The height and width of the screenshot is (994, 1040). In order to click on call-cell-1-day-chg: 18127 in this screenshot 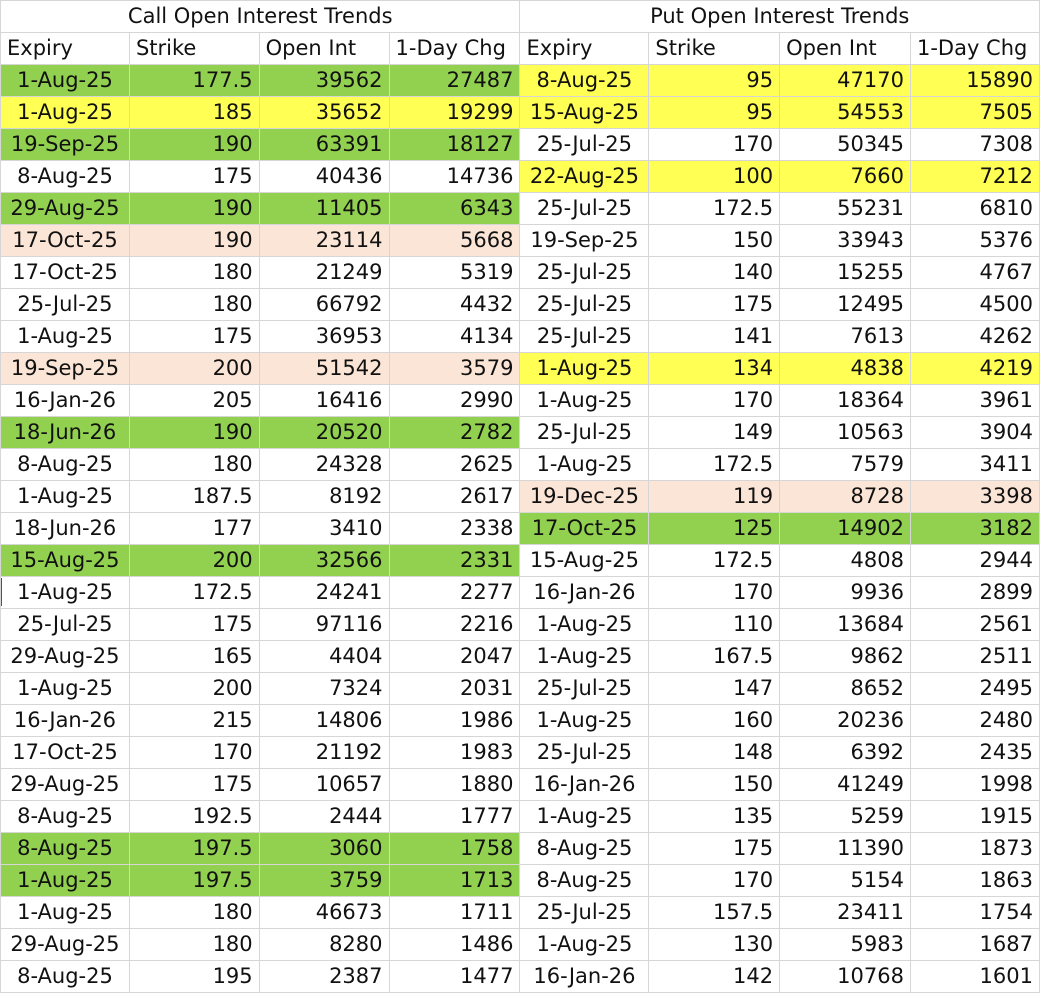, I will do `click(454, 144)`.